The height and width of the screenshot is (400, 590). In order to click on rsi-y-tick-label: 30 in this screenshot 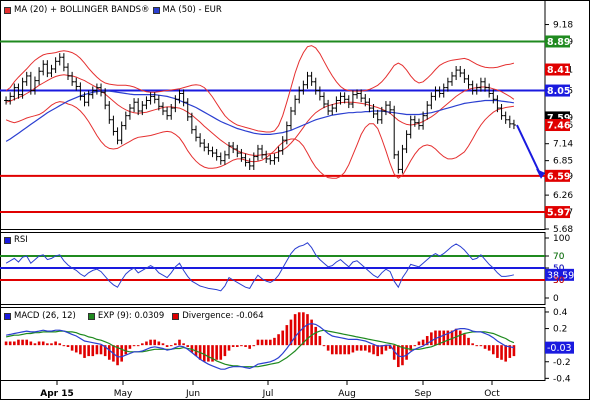, I will do `click(559, 281)`.